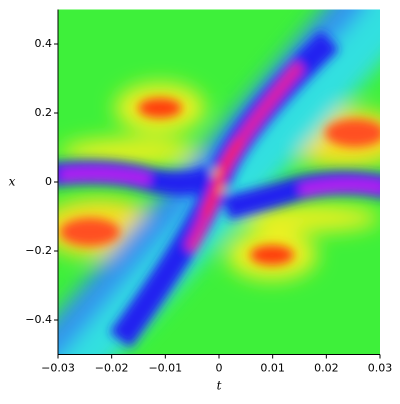 This screenshot has height=404, width=400. What do you see at coordinates (326, 368) in the screenshot?
I see `x-tick-label: 0.02` at bounding box center [326, 368].